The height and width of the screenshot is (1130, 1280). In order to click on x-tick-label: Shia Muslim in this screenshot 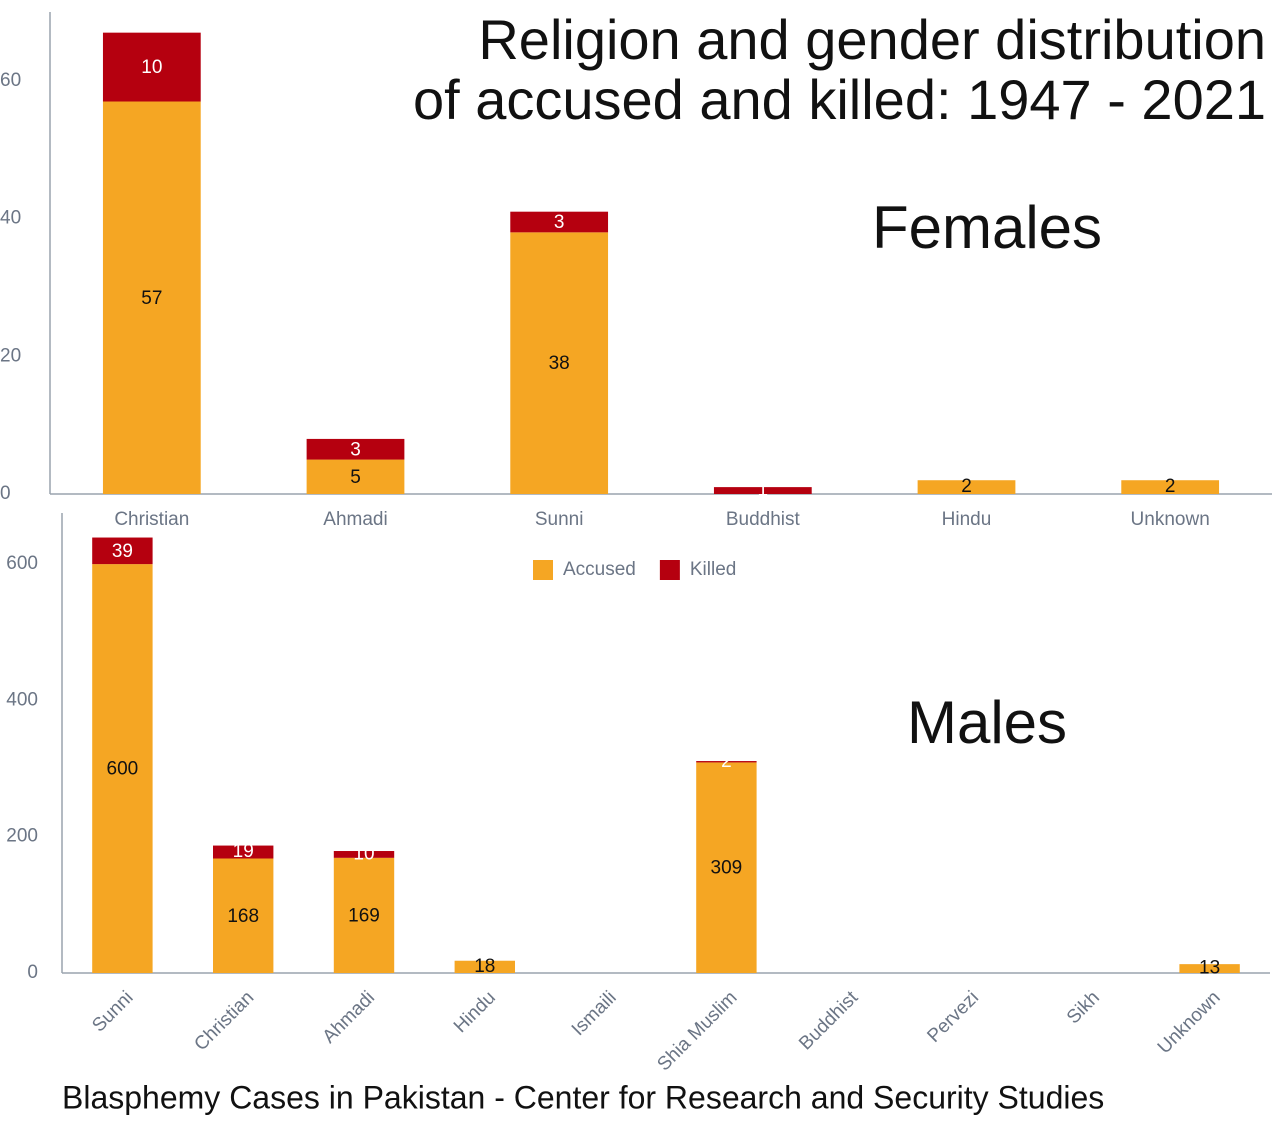, I will do `click(697, 1031)`.